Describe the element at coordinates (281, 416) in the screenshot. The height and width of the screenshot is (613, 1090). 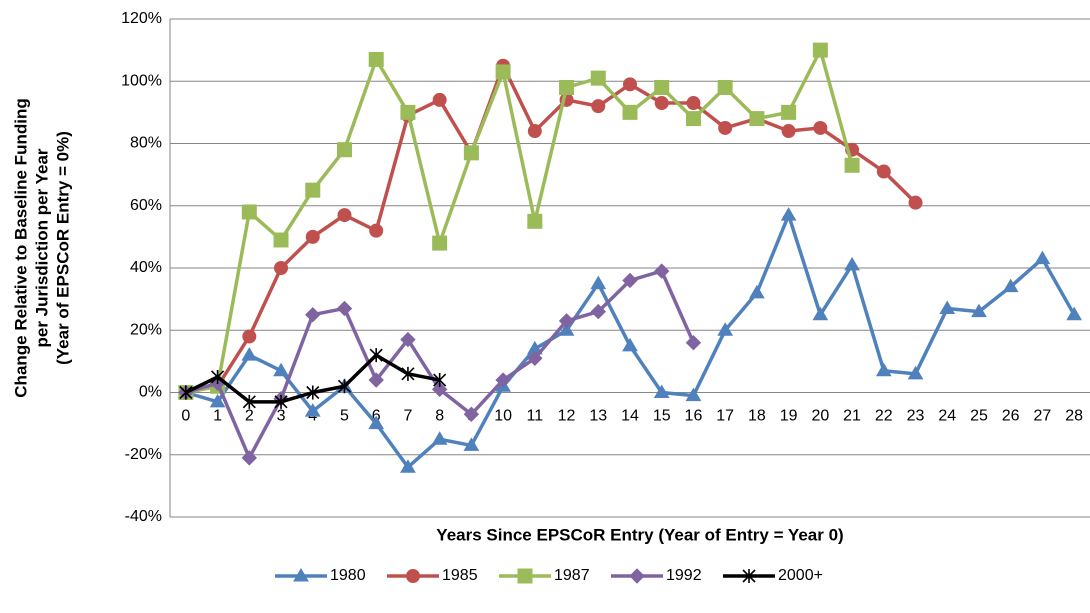
I see `x-tick-label: 3` at that location.